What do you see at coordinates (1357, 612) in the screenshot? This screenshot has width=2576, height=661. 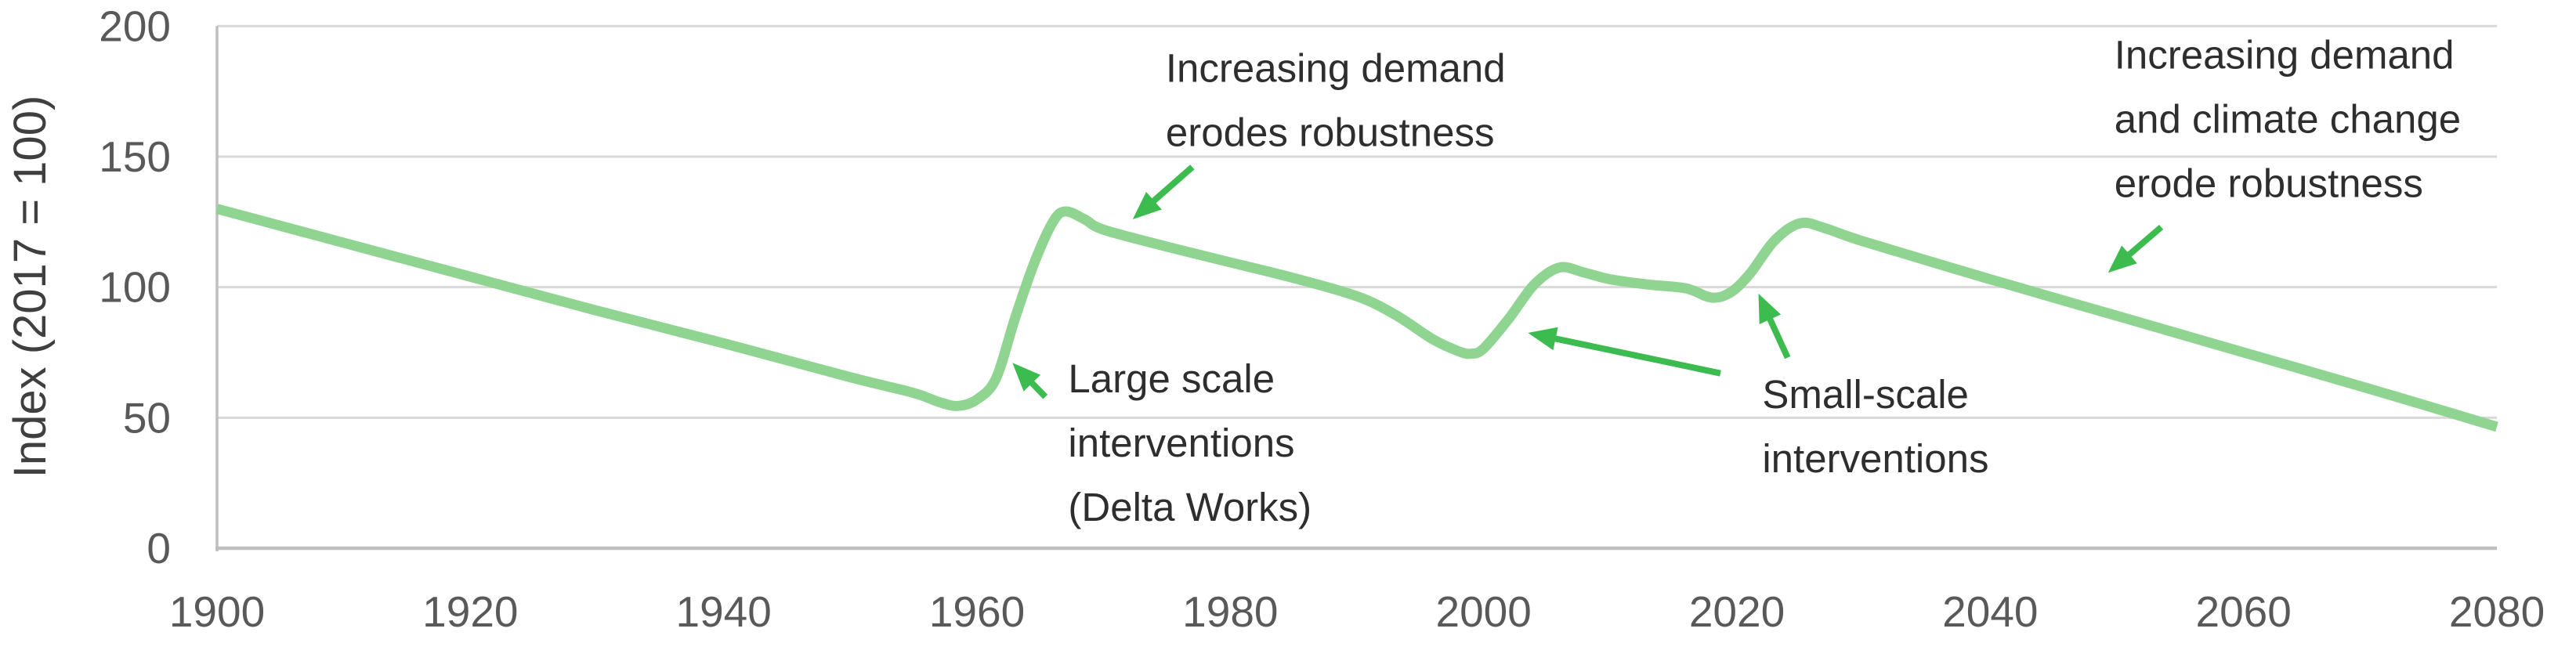 I see `x-axis-labels-group: 1900 1920 1940 1960 1980 2000 2020 2040 2060 2080` at bounding box center [1357, 612].